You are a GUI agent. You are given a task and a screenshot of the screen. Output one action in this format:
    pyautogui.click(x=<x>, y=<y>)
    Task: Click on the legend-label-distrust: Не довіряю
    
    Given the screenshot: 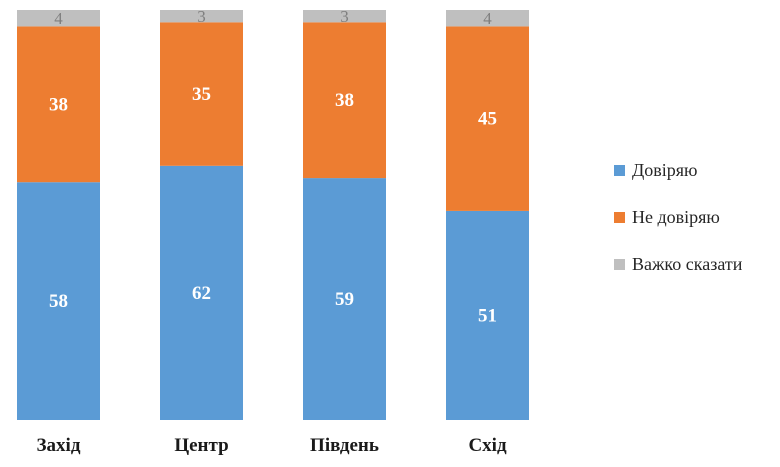 What is the action you would take?
    pyautogui.click(x=676, y=216)
    